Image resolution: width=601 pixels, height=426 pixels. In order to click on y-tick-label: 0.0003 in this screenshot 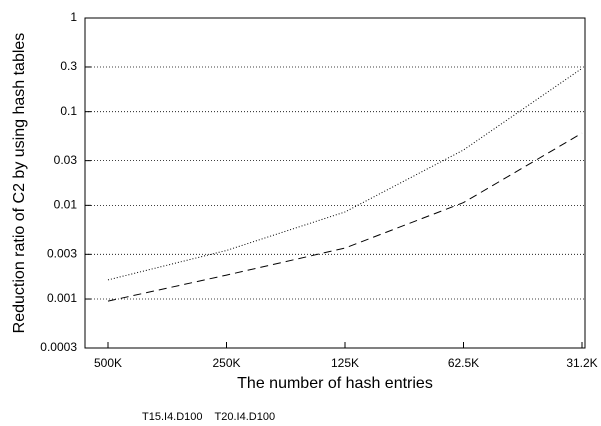, I will do `click(58, 347)`.